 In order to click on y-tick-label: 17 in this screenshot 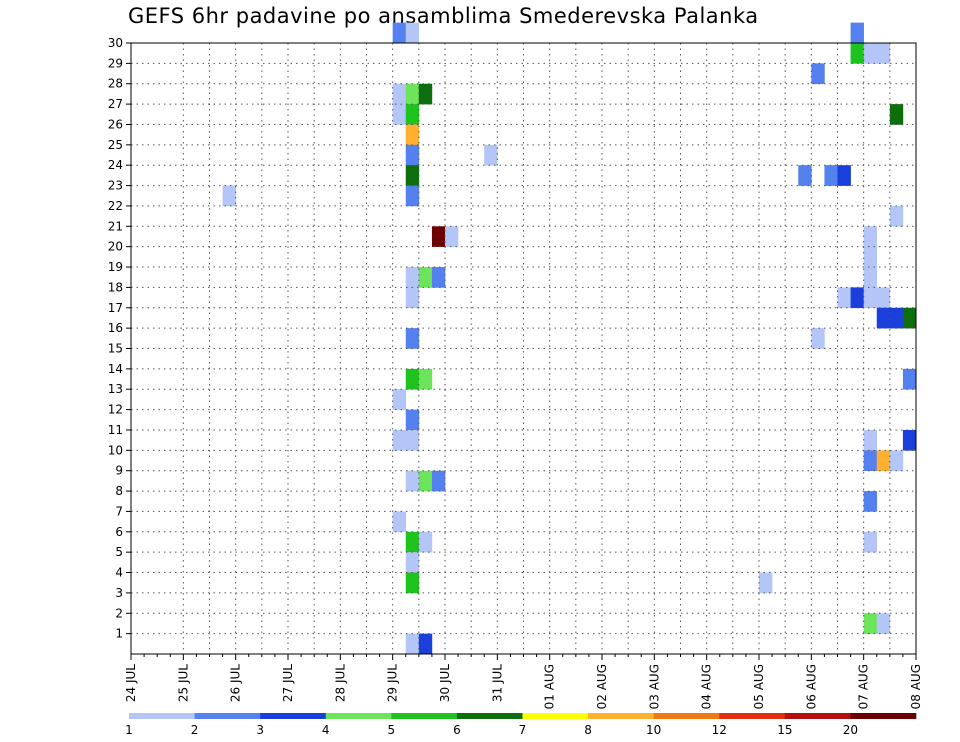, I will do `click(115, 308)`.